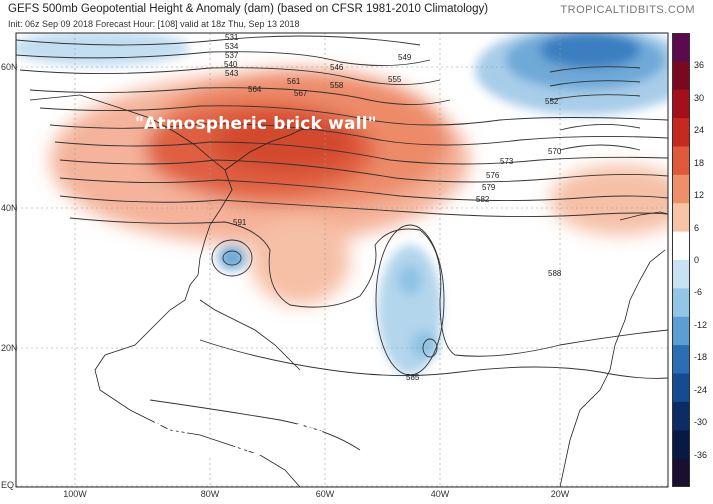 The height and width of the screenshot is (504, 713). What do you see at coordinates (256, 124) in the screenshot?
I see `annotation-brick-wall: "Atmospheric brick wall"` at bounding box center [256, 124].